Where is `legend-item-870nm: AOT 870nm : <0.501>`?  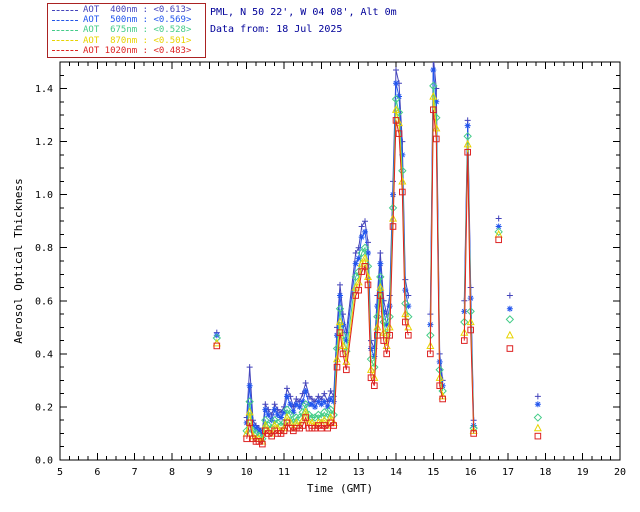
legend-item-870nm: AOT 870nm : <0.501> is located at coordinates (126, 41).